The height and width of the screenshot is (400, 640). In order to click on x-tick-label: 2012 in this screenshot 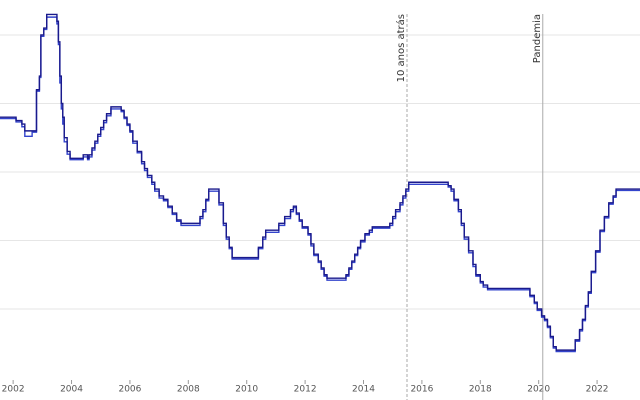, I will do `click(305, 390)`.